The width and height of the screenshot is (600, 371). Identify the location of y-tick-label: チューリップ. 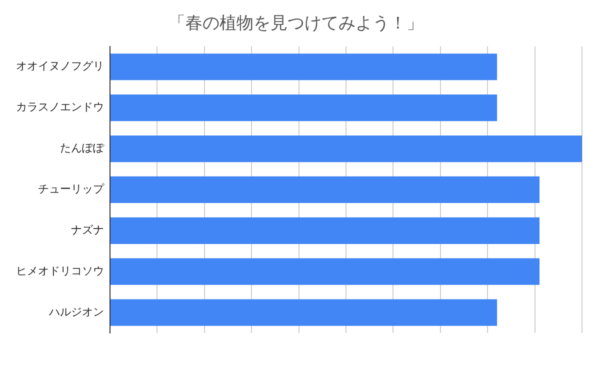
(71, 189).